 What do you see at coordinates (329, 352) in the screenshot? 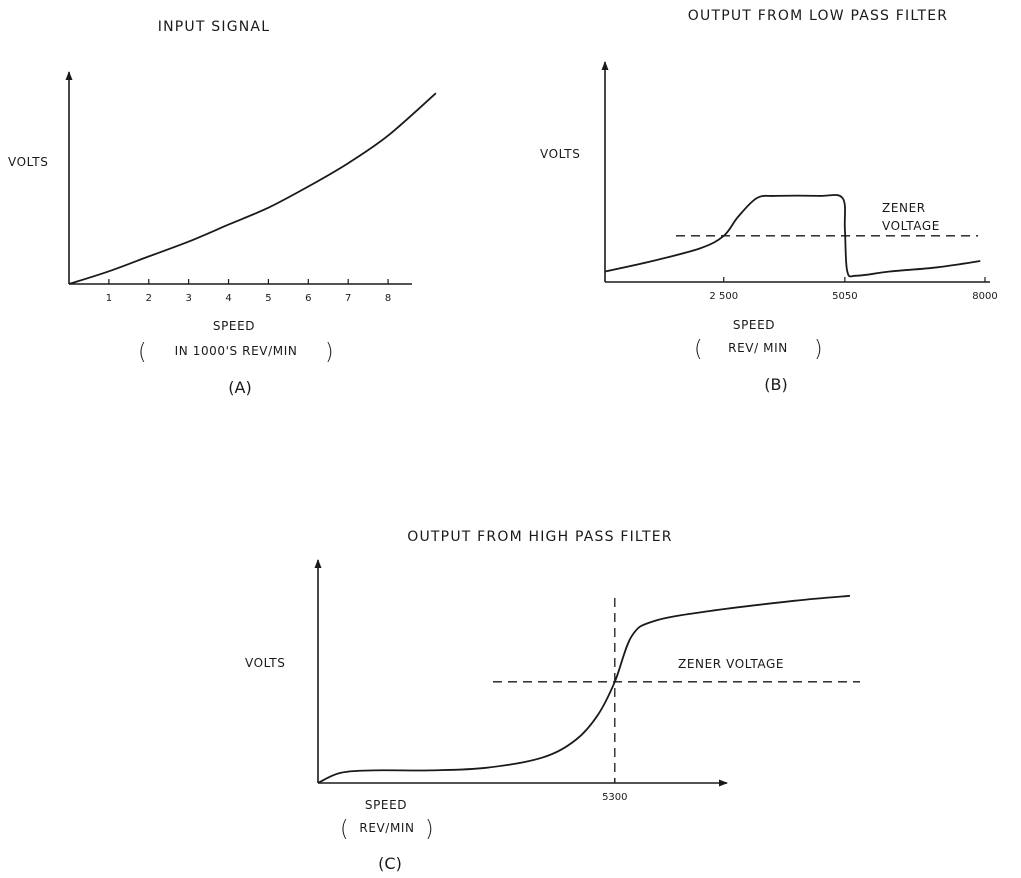
I see `panel-a-x-sub-close-paren: )` at bounding box center [329, 352].